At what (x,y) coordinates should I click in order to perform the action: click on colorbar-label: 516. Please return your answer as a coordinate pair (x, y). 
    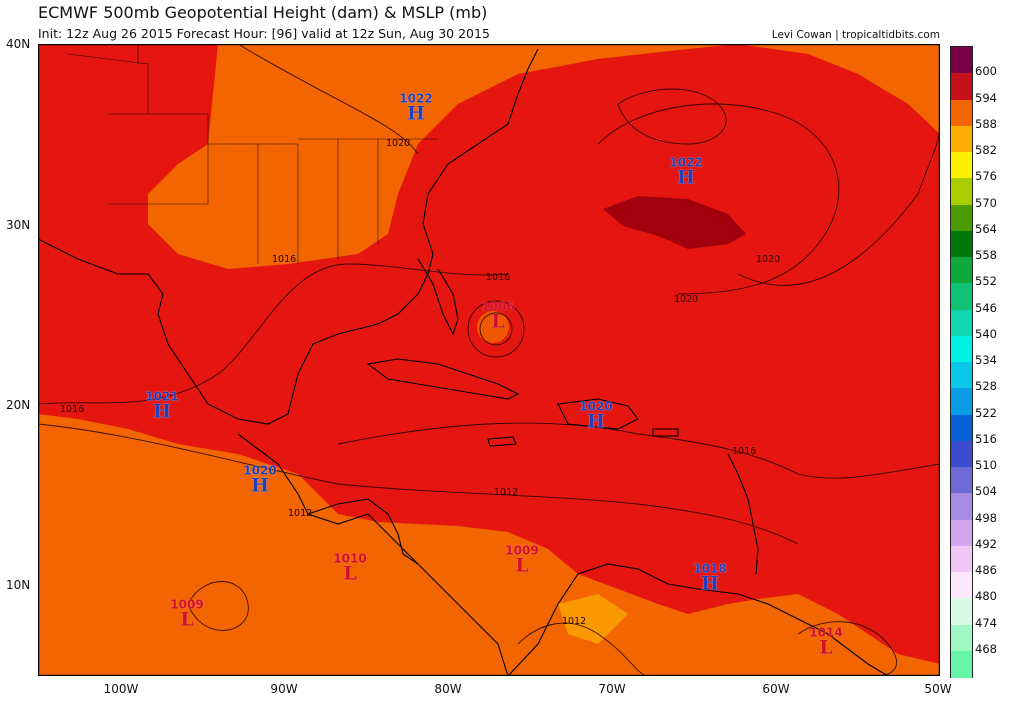
    Looking at the image, I should click on (986, 438).